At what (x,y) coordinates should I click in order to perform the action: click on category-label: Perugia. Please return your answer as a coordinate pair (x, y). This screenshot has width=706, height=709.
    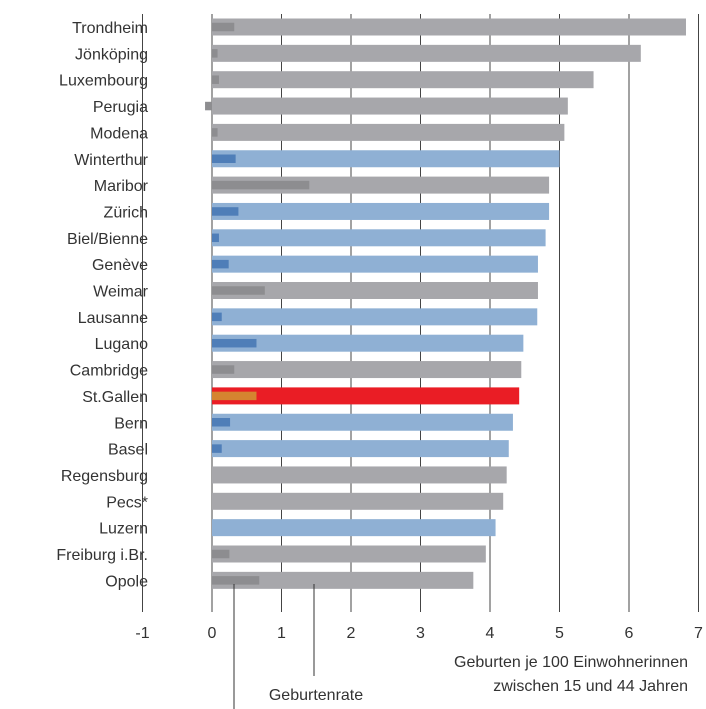
    Looking at the image, I should click on (120, 107).